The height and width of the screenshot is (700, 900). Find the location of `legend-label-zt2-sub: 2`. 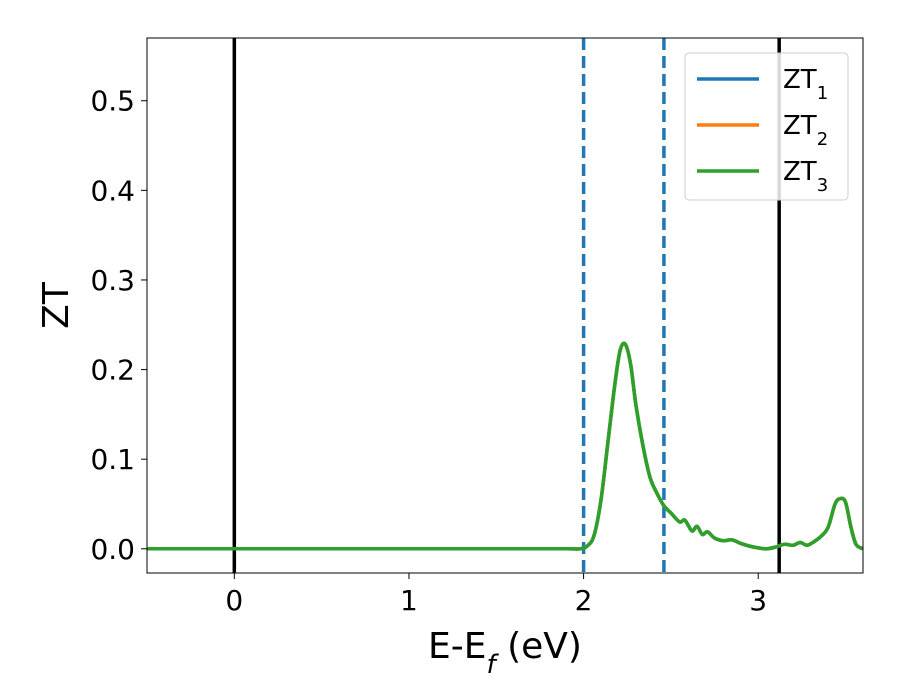

legend-label-zt2-sub: 2 is located at coordinates (822, 139).